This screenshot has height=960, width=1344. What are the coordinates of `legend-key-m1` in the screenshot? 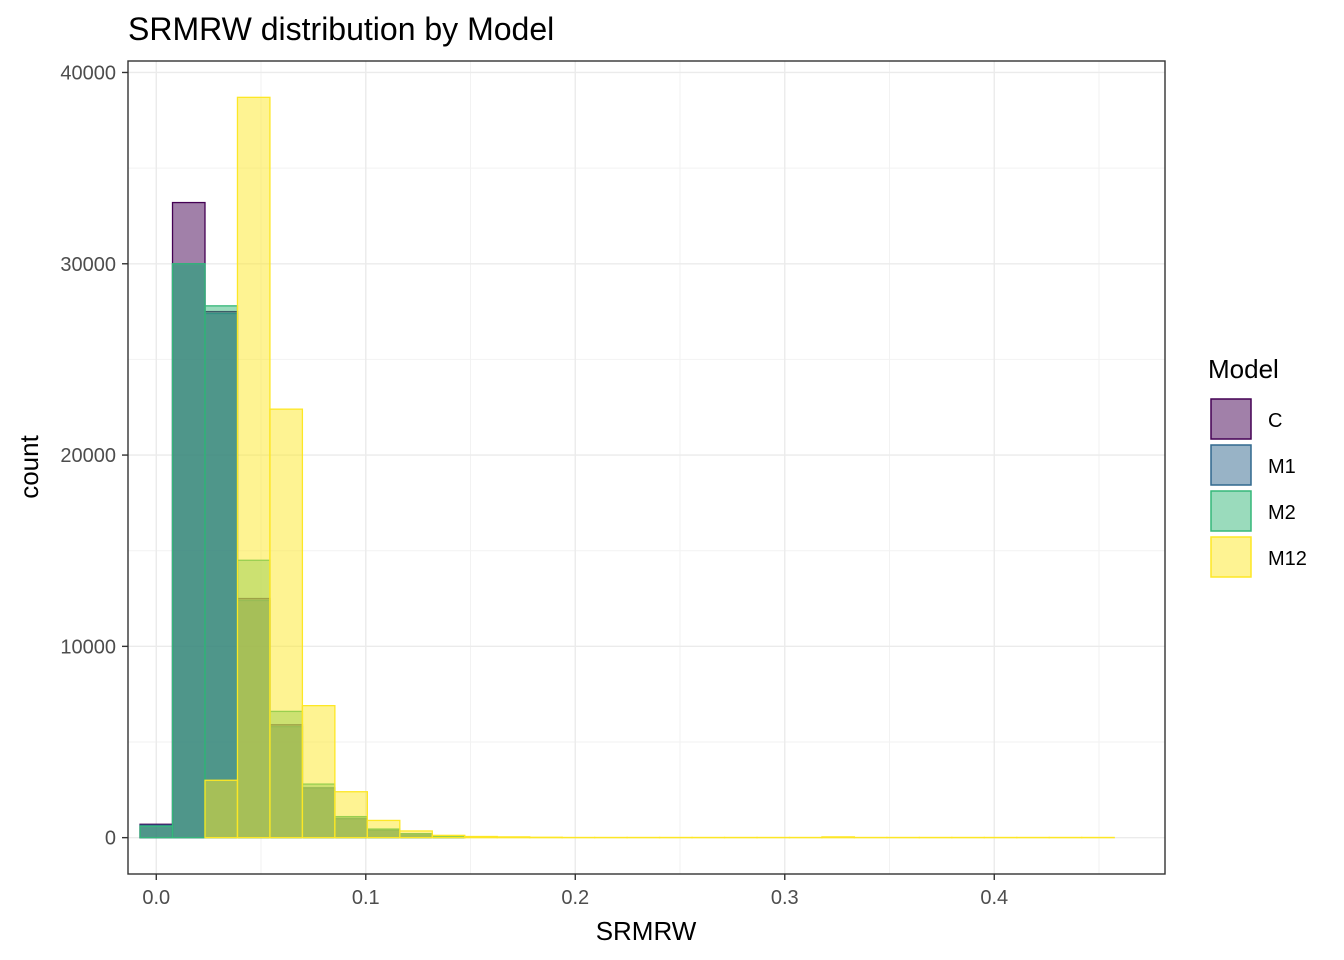 It's located at (1231, 465).